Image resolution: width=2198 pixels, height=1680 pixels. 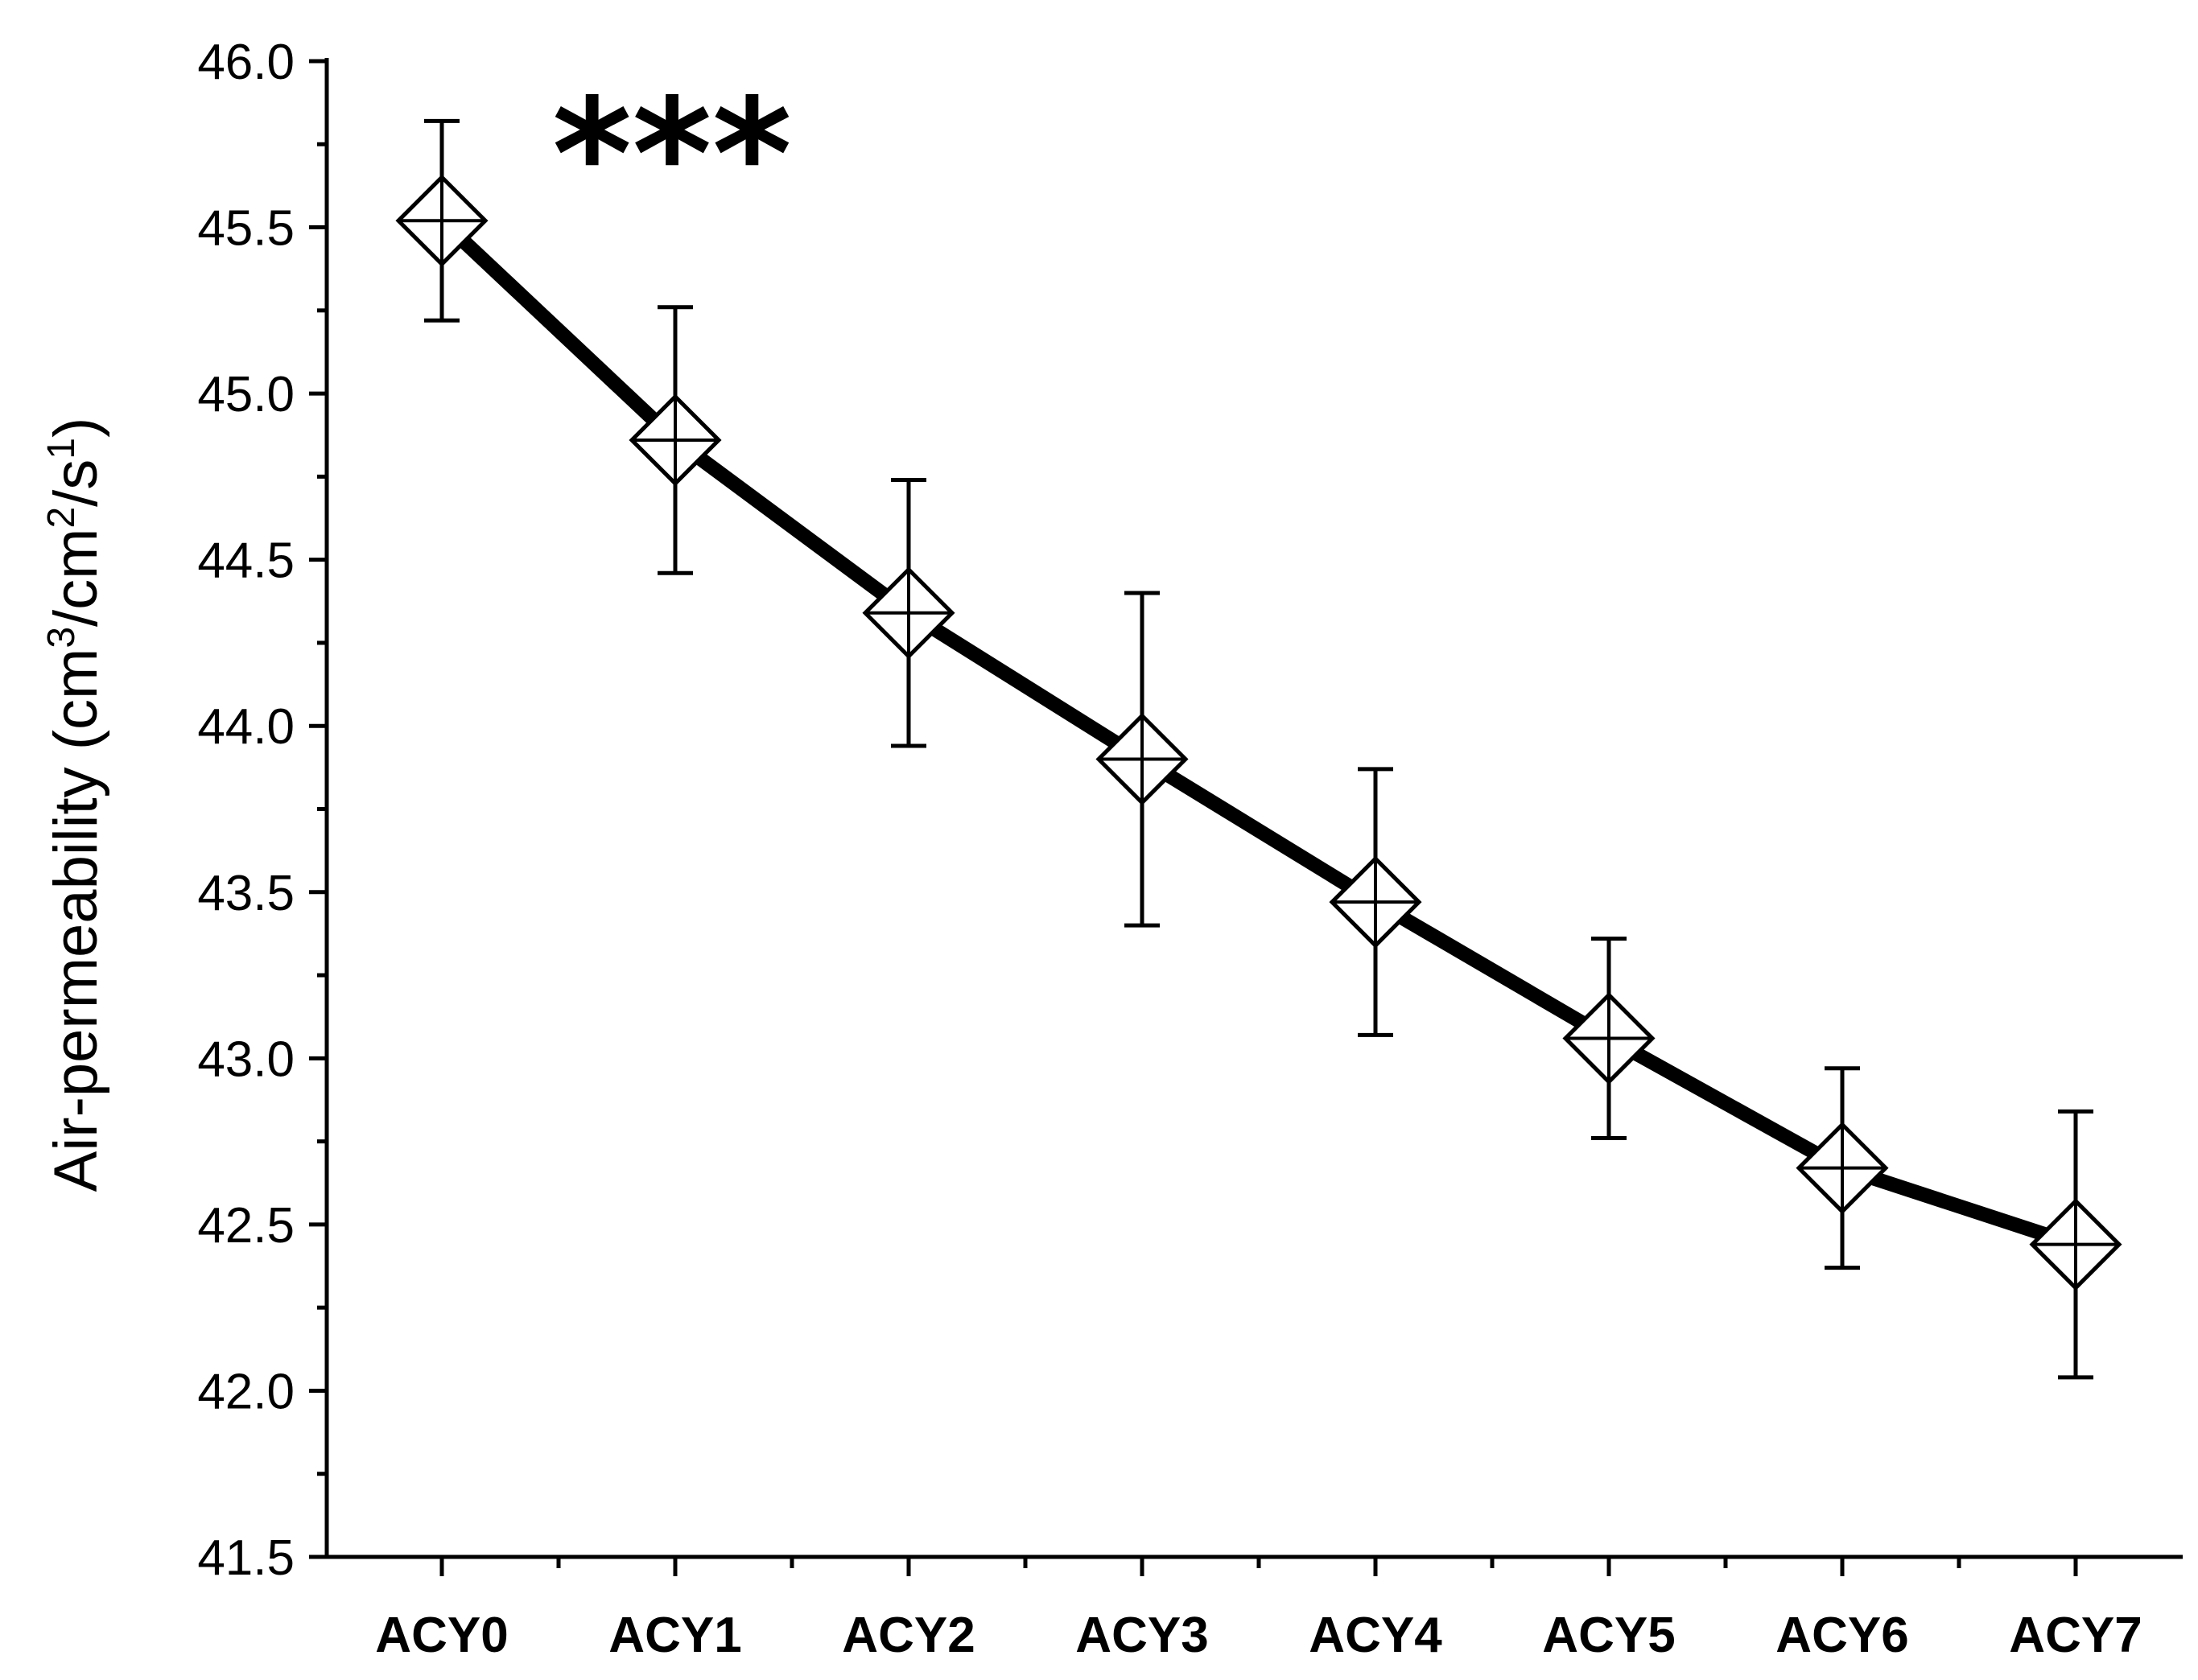 I want to click on y-tick-label: 41.5, so click(x=246, y=1558).